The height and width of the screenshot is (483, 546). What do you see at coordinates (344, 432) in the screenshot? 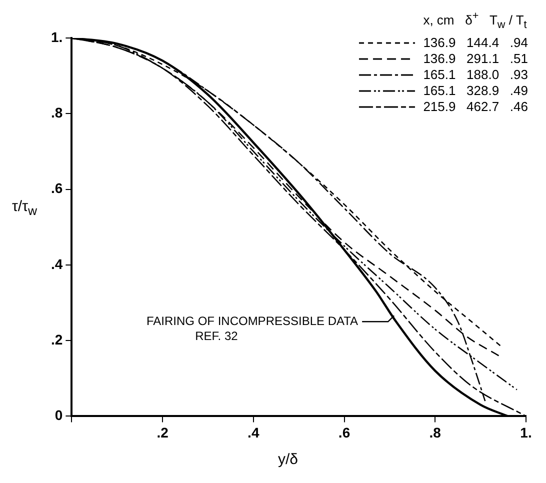
I see `x-tick-label: .6` at bounding box center [344, 432].